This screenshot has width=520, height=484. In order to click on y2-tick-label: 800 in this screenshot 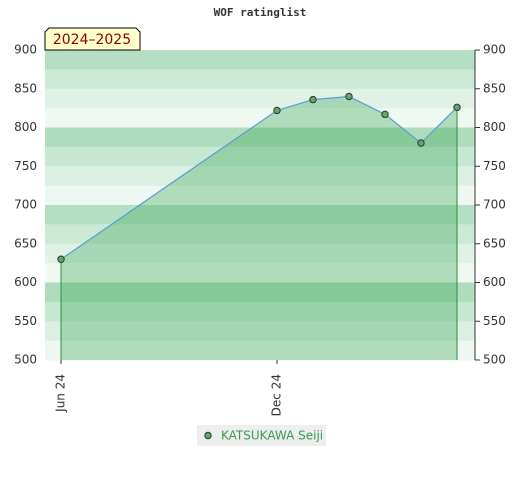, I will do `click(494, 127)`.